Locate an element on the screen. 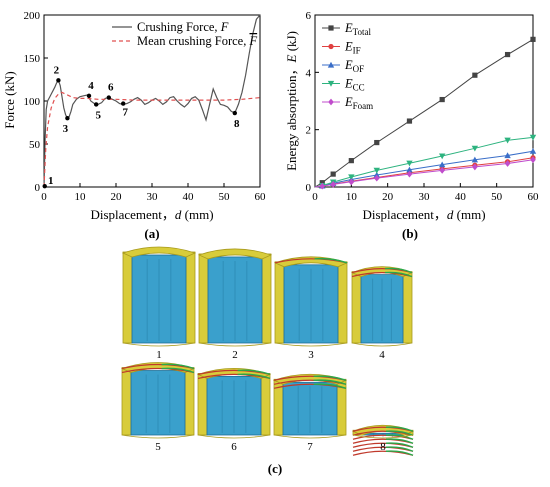 The image size is (550, 487). y-tick-label: 2 is located at coordinates (309, 131).